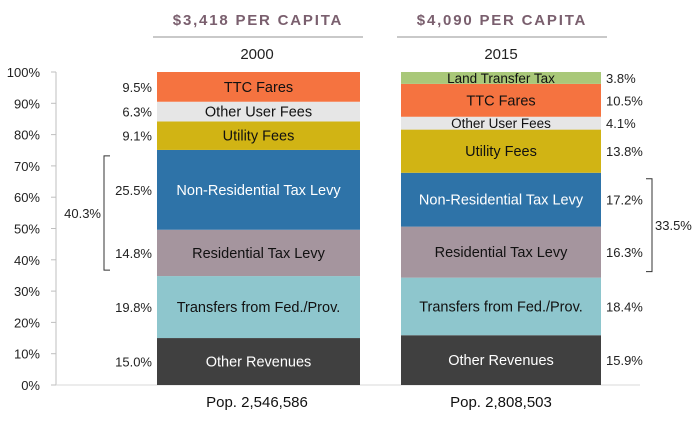 This screenshot has height=423, width=700. I want to click on segment-label: Land Transfer Tax, so click(501, 78).